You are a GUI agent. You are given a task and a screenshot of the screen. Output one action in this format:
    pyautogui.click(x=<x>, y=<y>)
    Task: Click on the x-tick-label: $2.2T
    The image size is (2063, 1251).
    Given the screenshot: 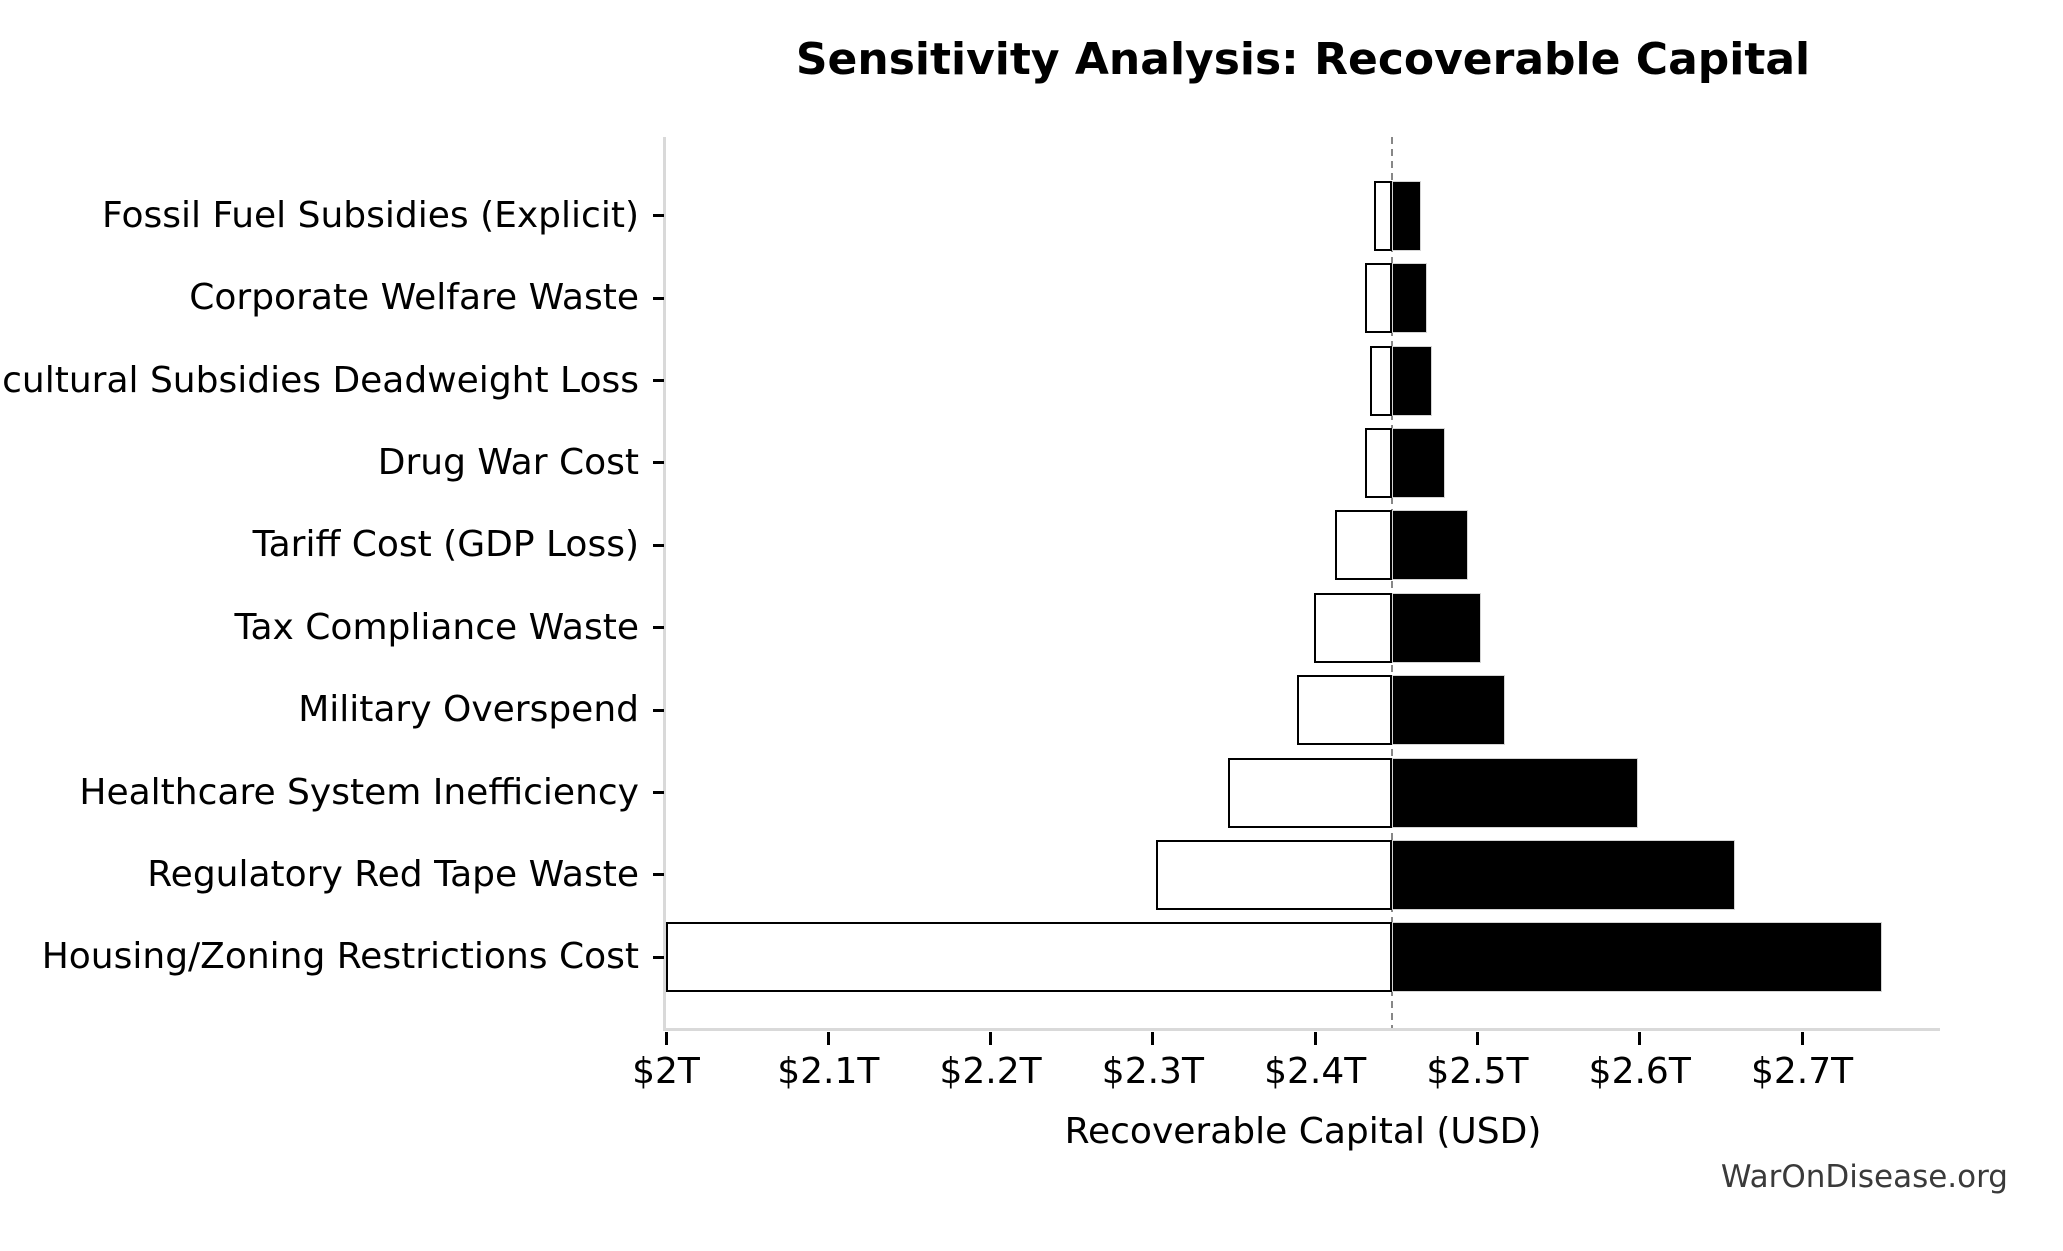 What is the action you would take?
    pyautogui.click(x=990, y=1071)
    